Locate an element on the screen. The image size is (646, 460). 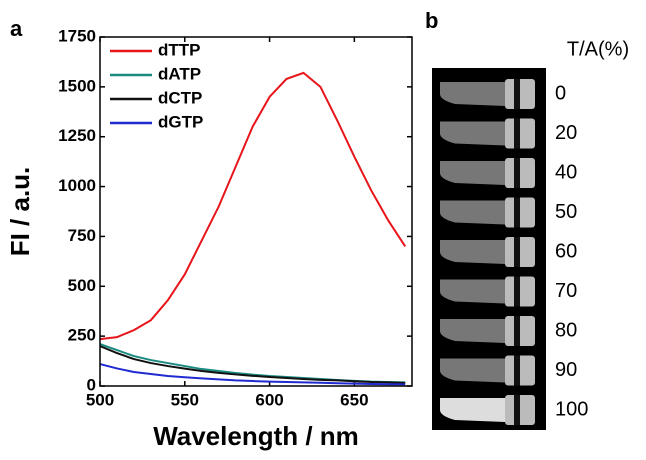
tube-label: 70 is located at coordinates (566, 291).